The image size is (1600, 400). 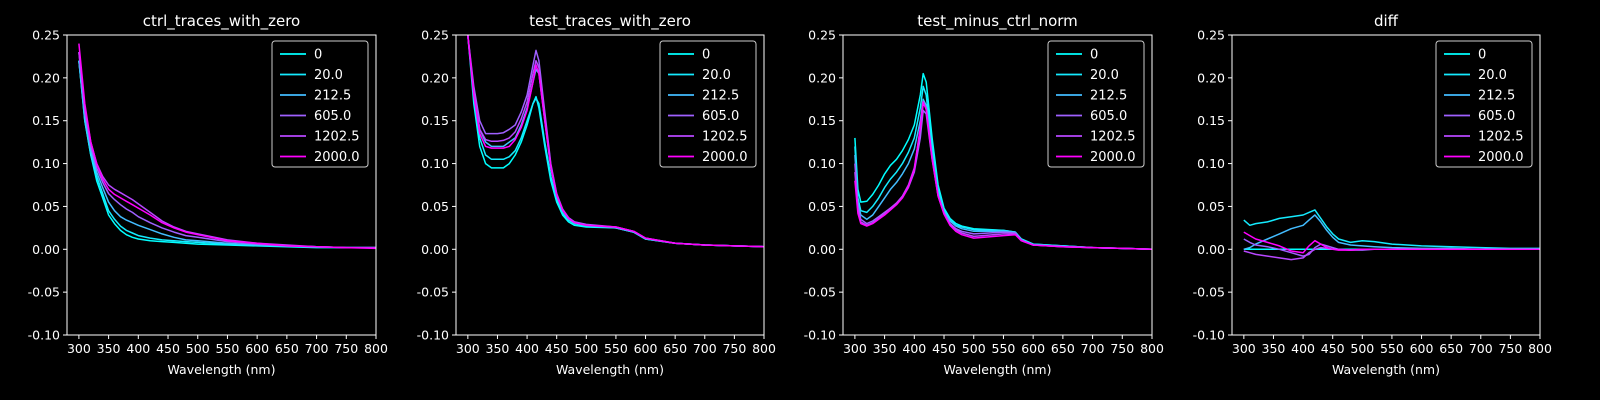 I want to click on series-line-20.0, so click(x=1003, y=168).